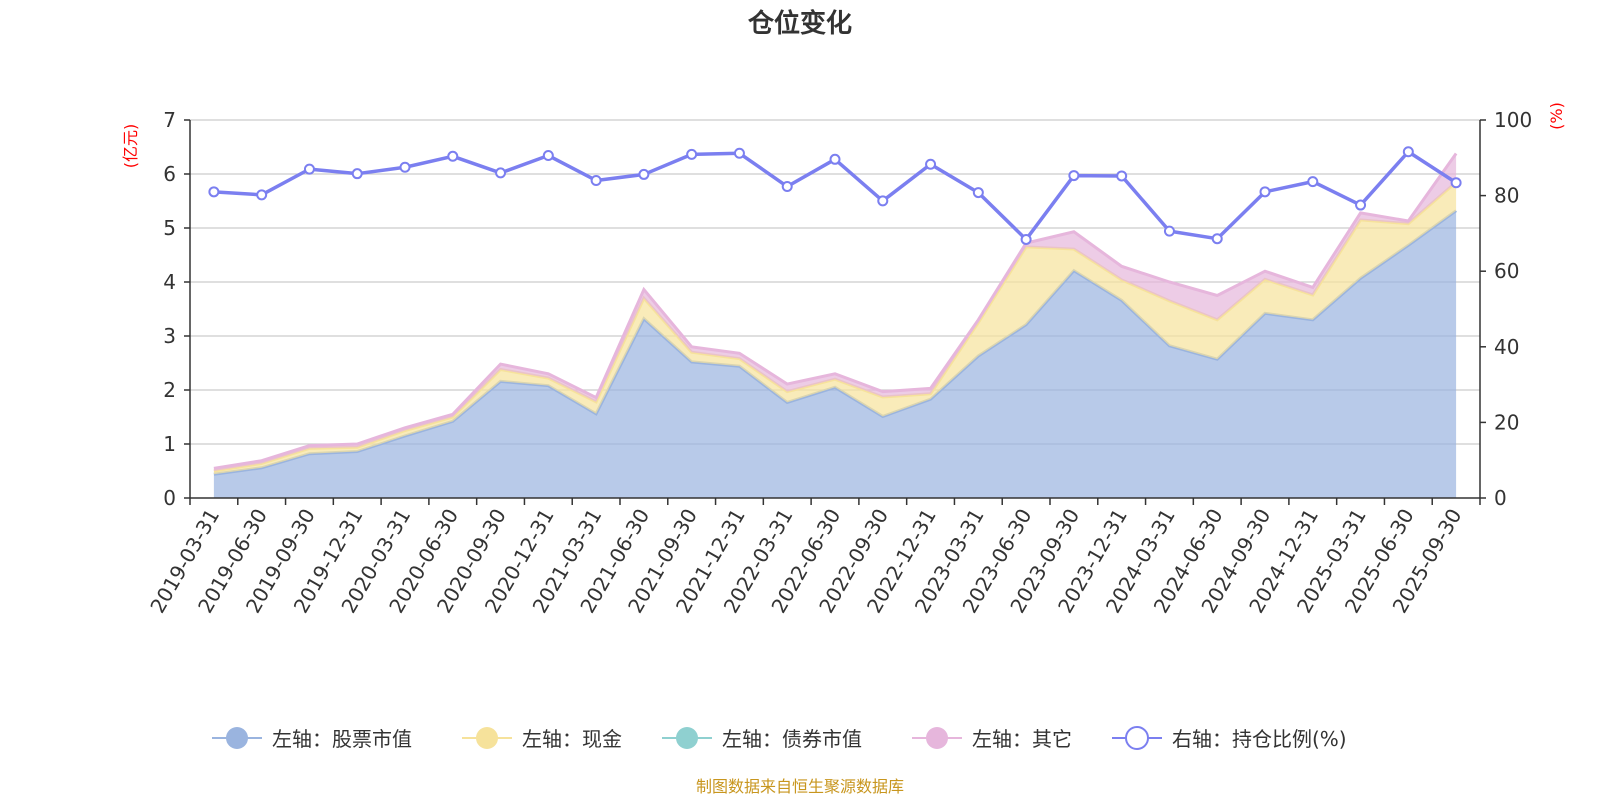 The image size is (1600, 800). Describe the element at coordinates (1556, 116) in the screenshot. I see `right-axis-unit: (%)` at that location.